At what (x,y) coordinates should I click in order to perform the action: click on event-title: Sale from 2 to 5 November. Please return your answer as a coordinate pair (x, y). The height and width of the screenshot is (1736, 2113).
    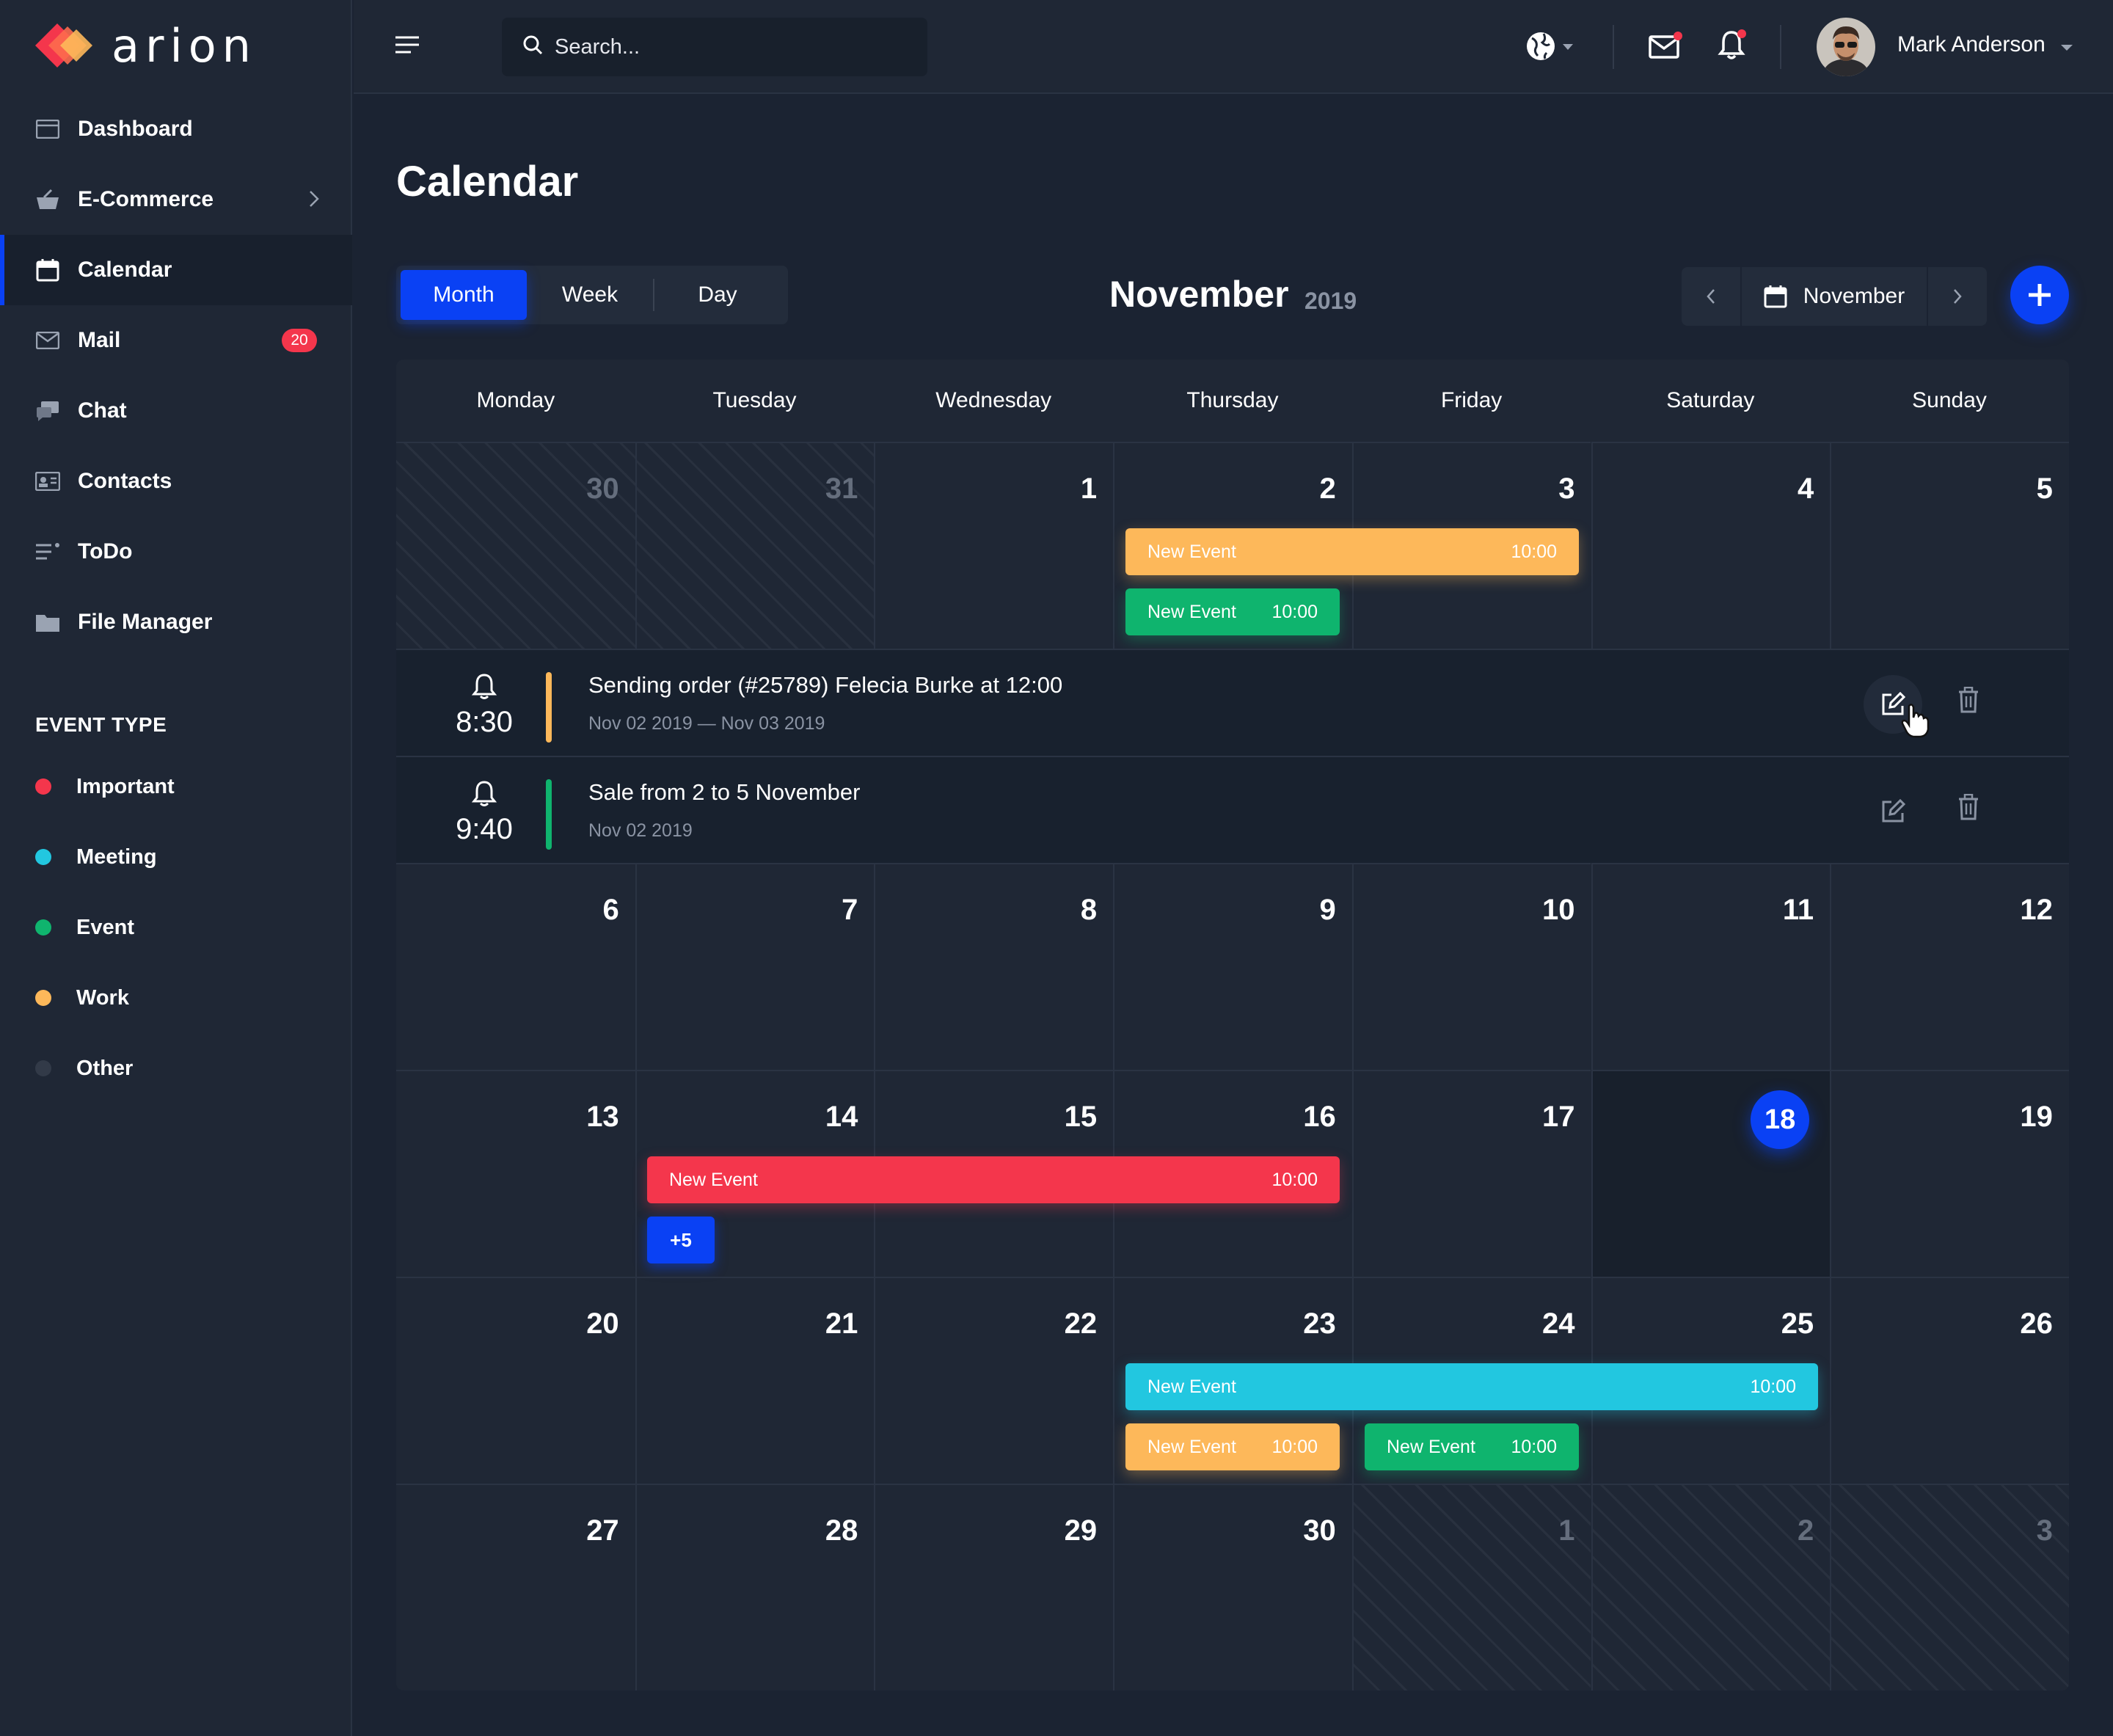
    Looking at the image, I should click on (724, 792).